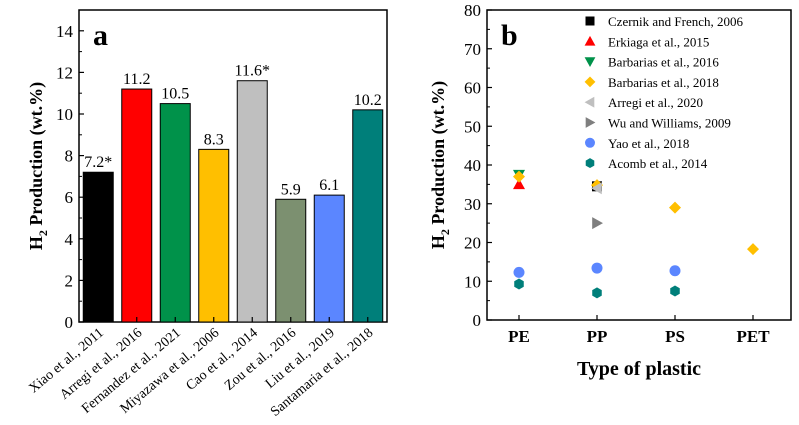 The image size is (799, 425). I want to click on legend-label: Yao et al., 2018, so click(648, 143).